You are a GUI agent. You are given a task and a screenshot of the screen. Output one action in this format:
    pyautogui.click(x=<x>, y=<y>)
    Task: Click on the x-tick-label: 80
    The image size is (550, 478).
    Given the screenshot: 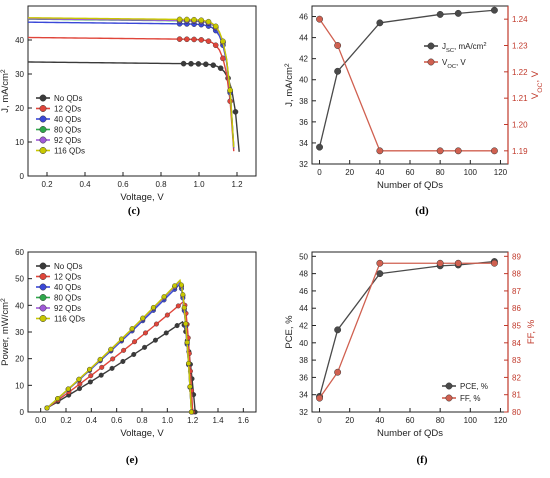 What is the action you would take?
    pyautogui.click(x=440, y=420)
    